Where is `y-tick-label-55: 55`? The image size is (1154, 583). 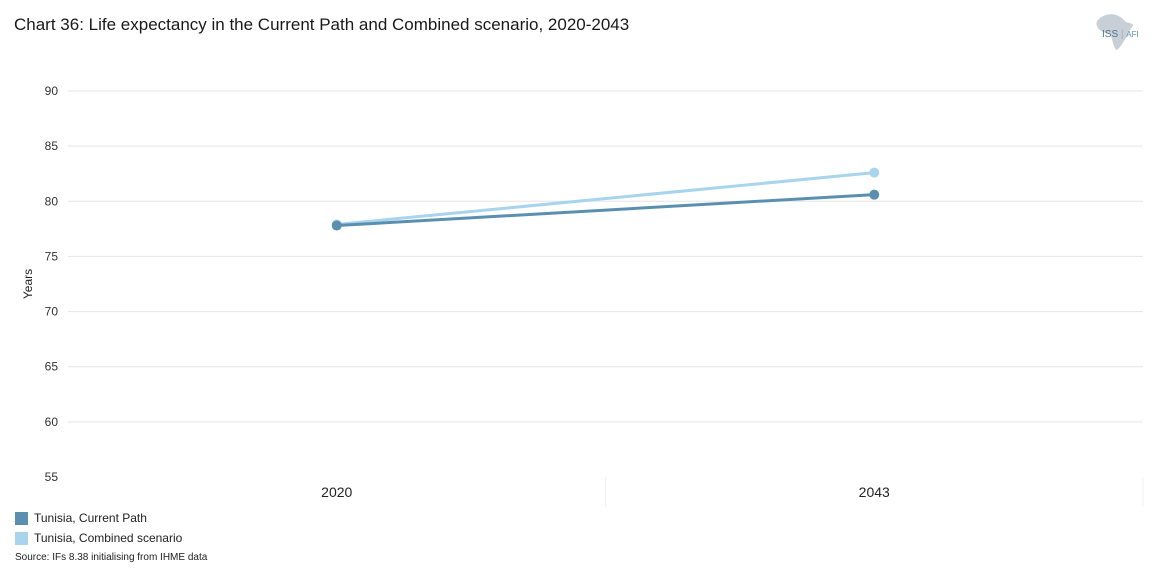
y-tick-label-55: 55 is located at coordinates (52, 477).